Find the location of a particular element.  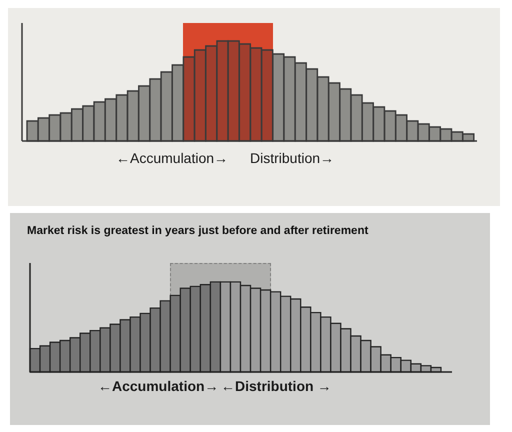

text: Distribution→ is located at coordinates (292, 158).